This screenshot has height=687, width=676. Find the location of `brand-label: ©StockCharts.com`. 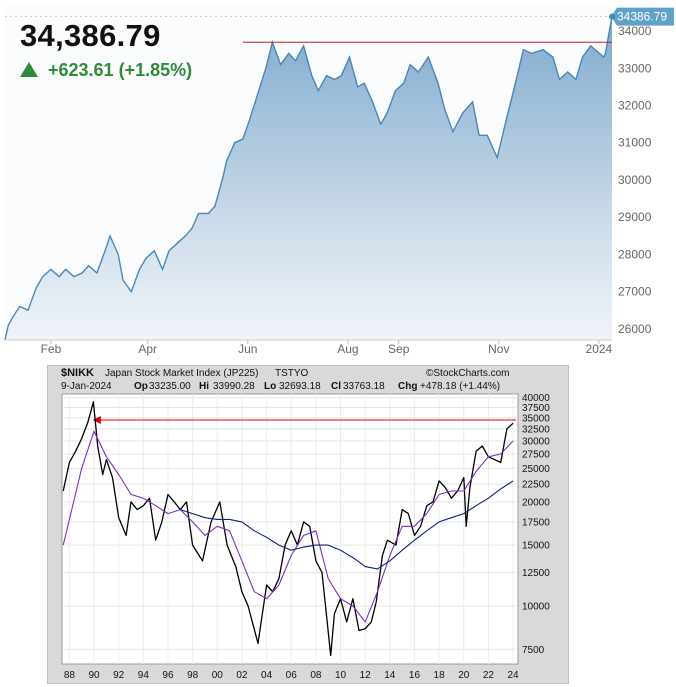

brand-label: ©StockCharts.com is located at coordinates (468, 373).